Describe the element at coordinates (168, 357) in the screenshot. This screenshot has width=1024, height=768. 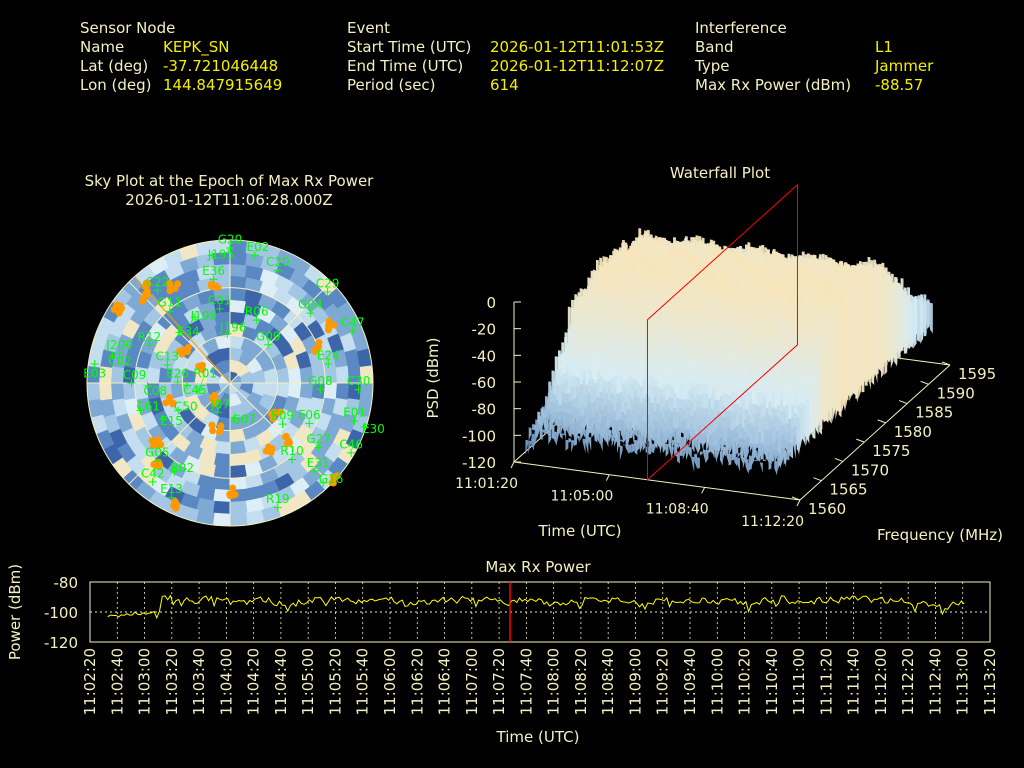
I see `satellite-label: C13` at that location.